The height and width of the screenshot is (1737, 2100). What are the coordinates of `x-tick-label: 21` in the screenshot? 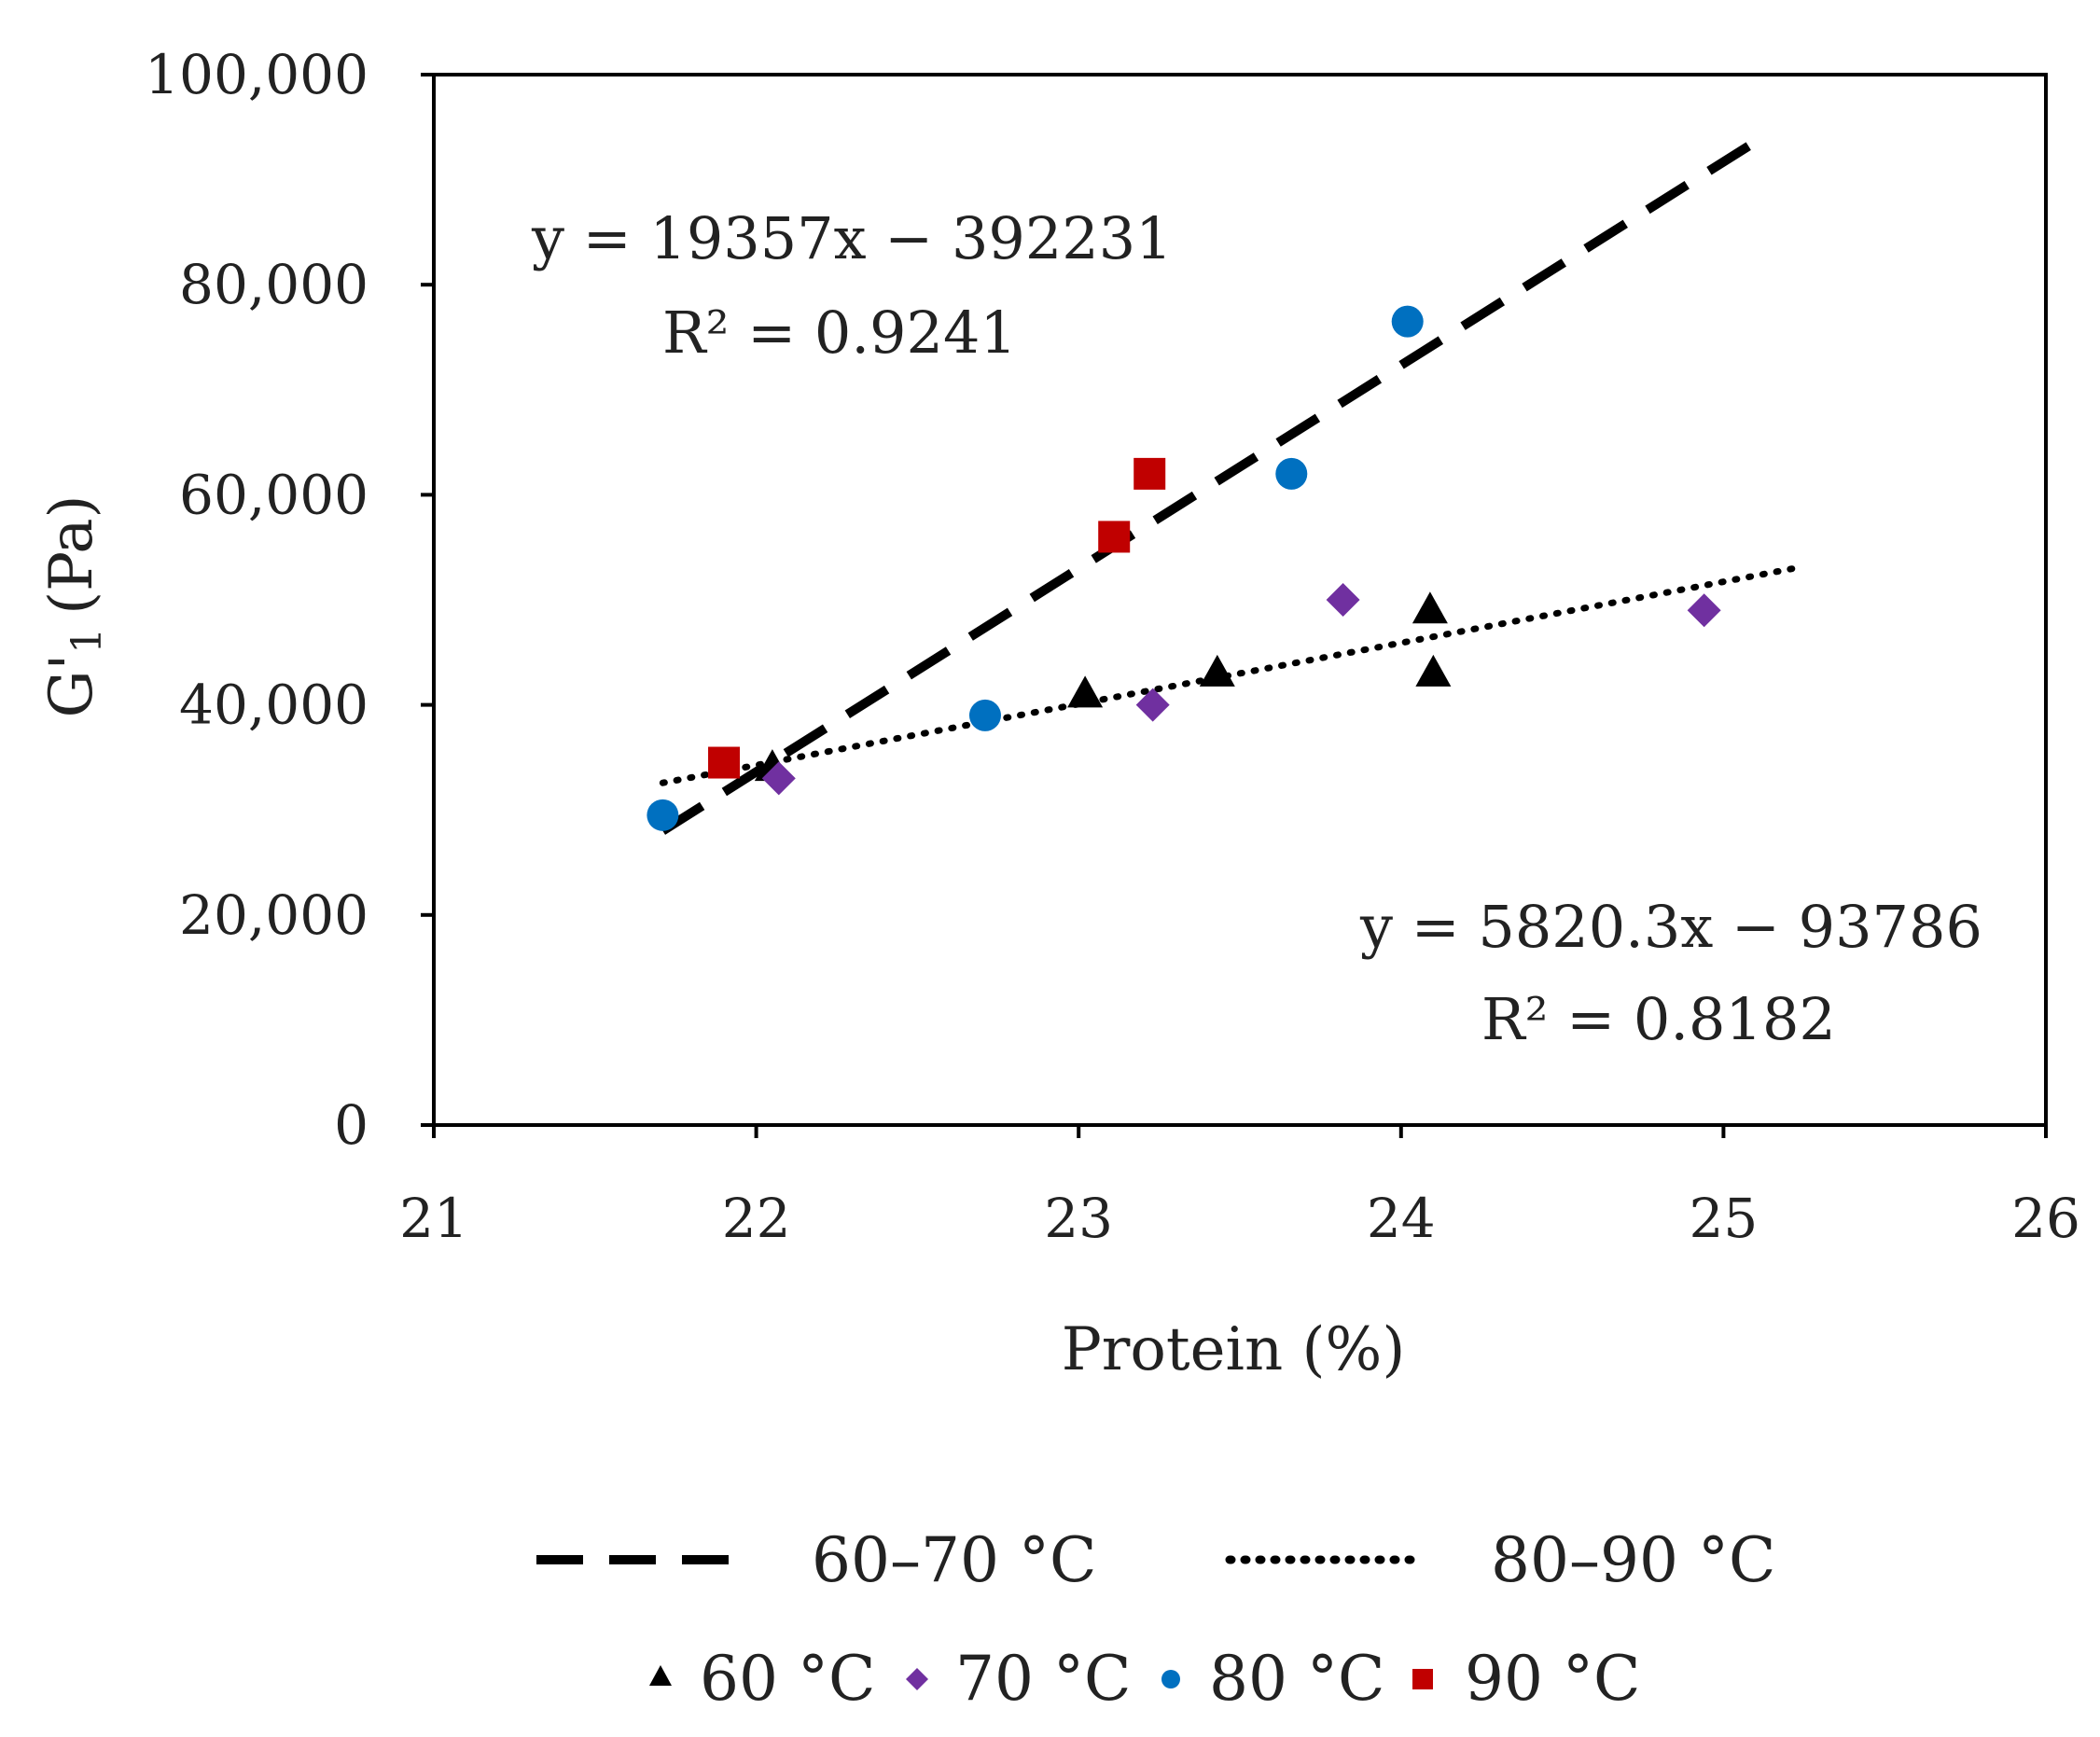 It's located at (433, 1218).